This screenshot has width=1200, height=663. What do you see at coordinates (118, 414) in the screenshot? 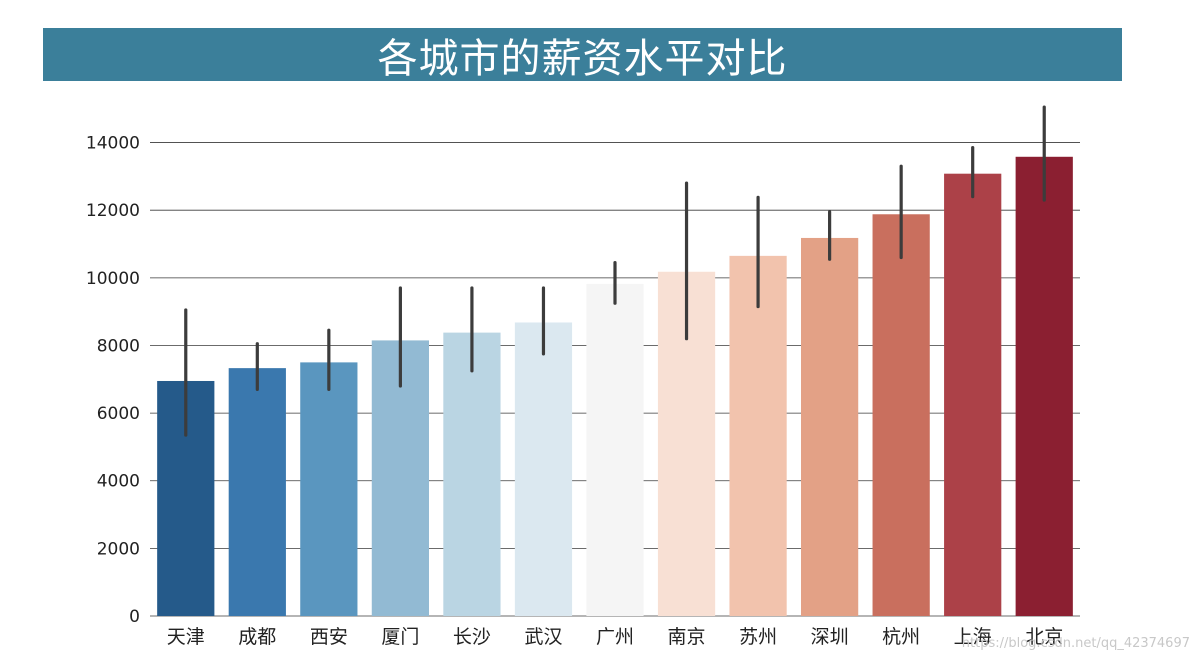
I see `y-tick-label: 6000` at bounding box center [118, 414].